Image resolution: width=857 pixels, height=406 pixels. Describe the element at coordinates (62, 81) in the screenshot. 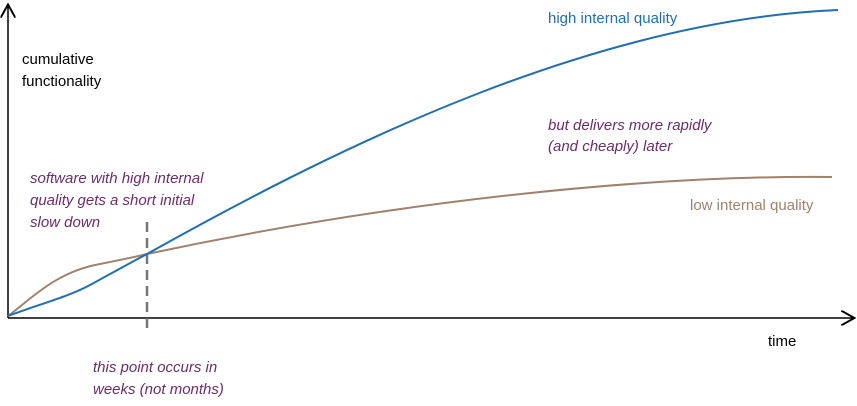

I see `y-axis-label: functionality` at that location.